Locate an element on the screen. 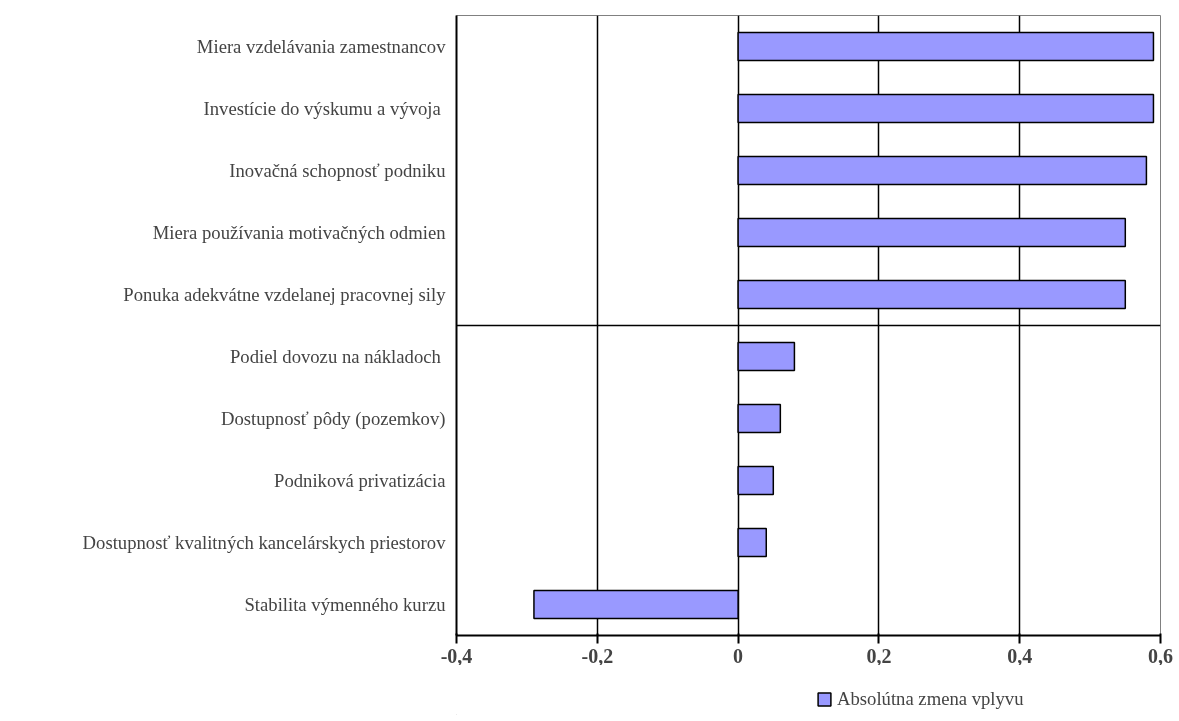 The height and width of the screenshot is (721, 1179). x-tick-label: -0,2 is located at coordinates (597, 655).